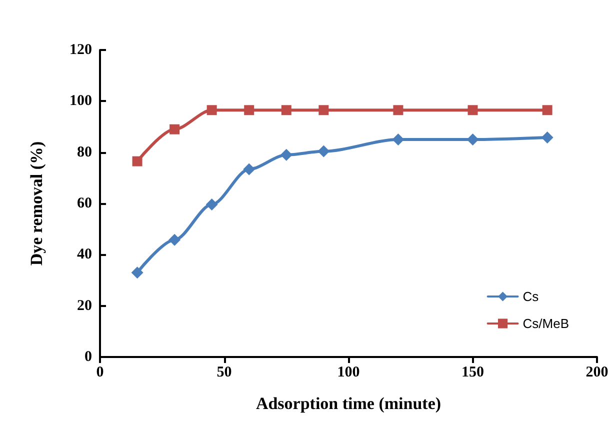 The image size is (614, 435). I want to click on y-tick-label: 0, so click(88, 357).